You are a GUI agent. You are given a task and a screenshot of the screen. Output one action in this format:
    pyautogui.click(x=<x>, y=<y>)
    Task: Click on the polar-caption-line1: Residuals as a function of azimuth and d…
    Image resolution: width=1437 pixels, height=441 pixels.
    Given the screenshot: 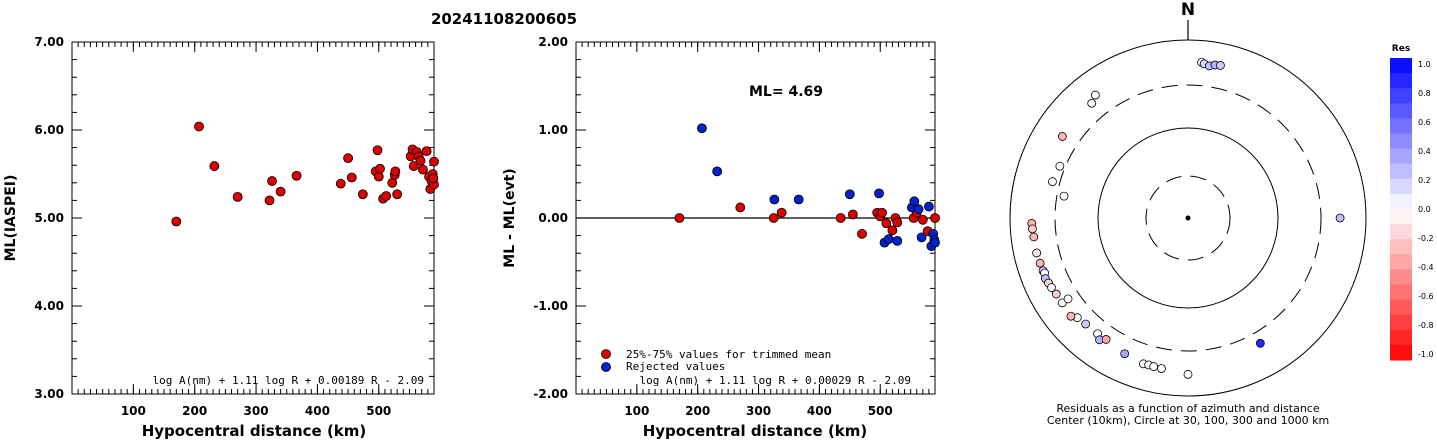 What is the action you would take?
    pyautogui.click(x=1187, y=408)
    